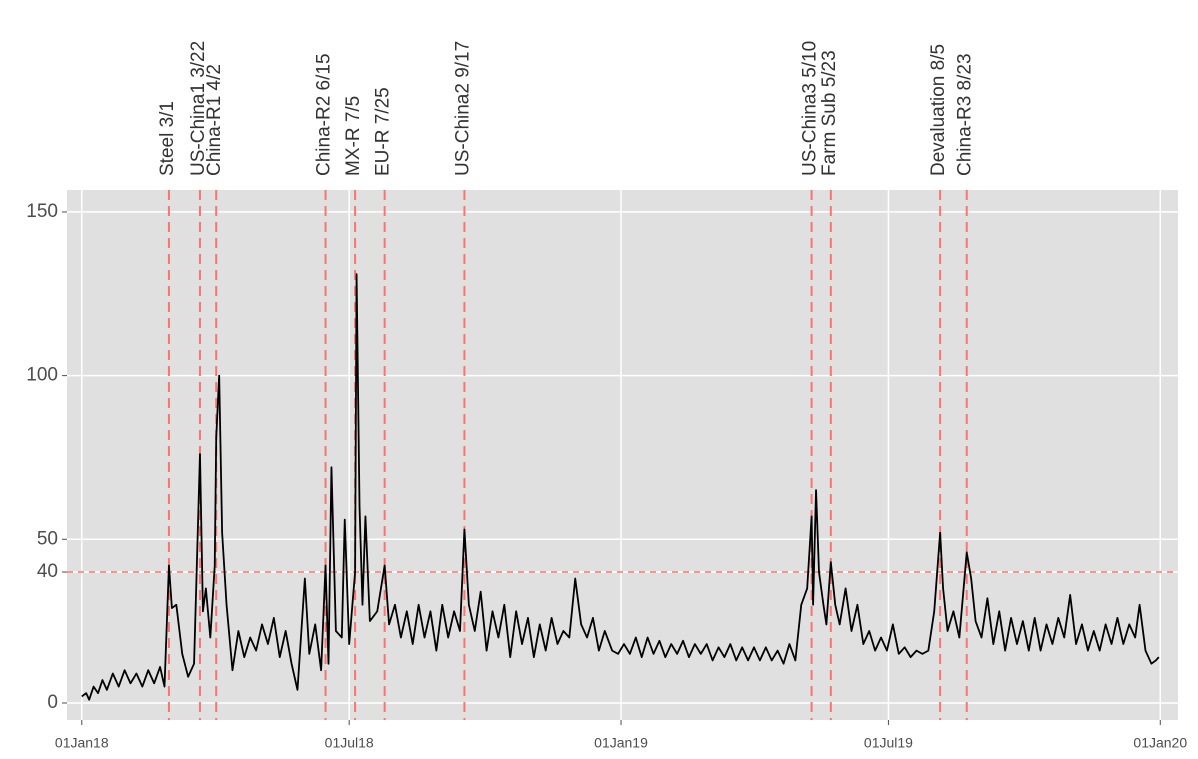  What do you see at coordinates (47, 538) in the screenshot?
I see `y-tick-label: 50` at bounding box center [47, 538].